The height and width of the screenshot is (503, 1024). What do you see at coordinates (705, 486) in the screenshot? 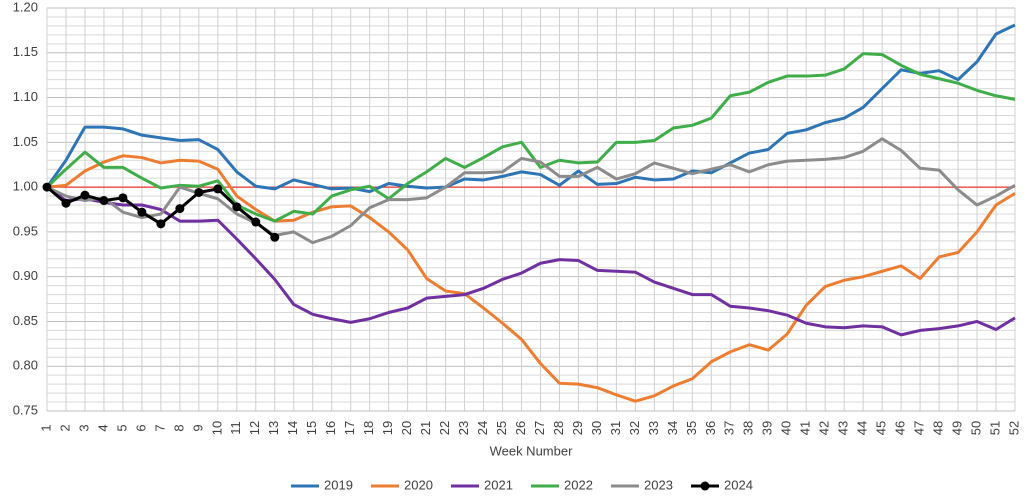
I see `legend-marker` at bounding box center [705, 486].